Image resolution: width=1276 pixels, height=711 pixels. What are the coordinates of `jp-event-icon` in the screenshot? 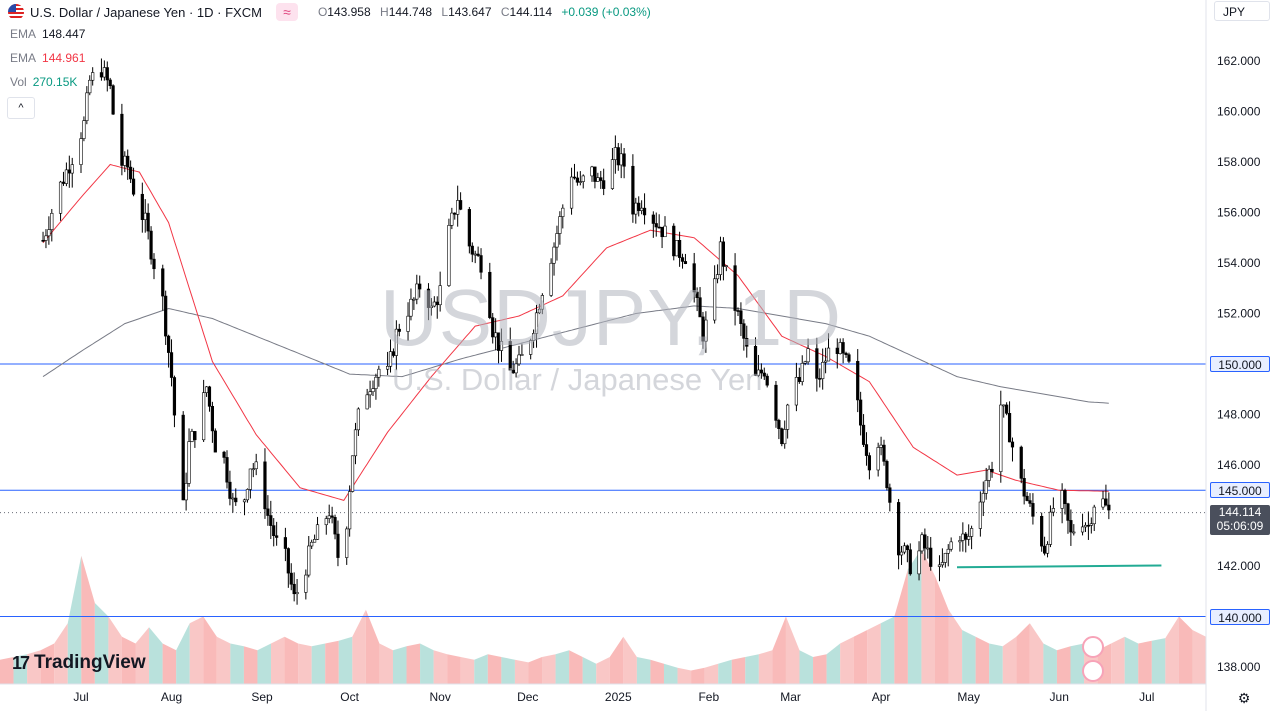 It's located at (1093, 671).